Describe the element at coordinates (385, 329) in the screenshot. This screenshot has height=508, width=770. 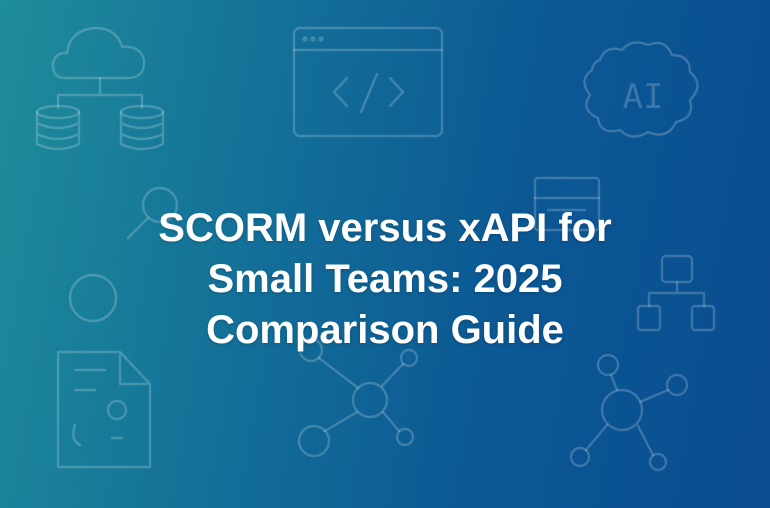
I see `title-line: Comparison Guide` at that location.